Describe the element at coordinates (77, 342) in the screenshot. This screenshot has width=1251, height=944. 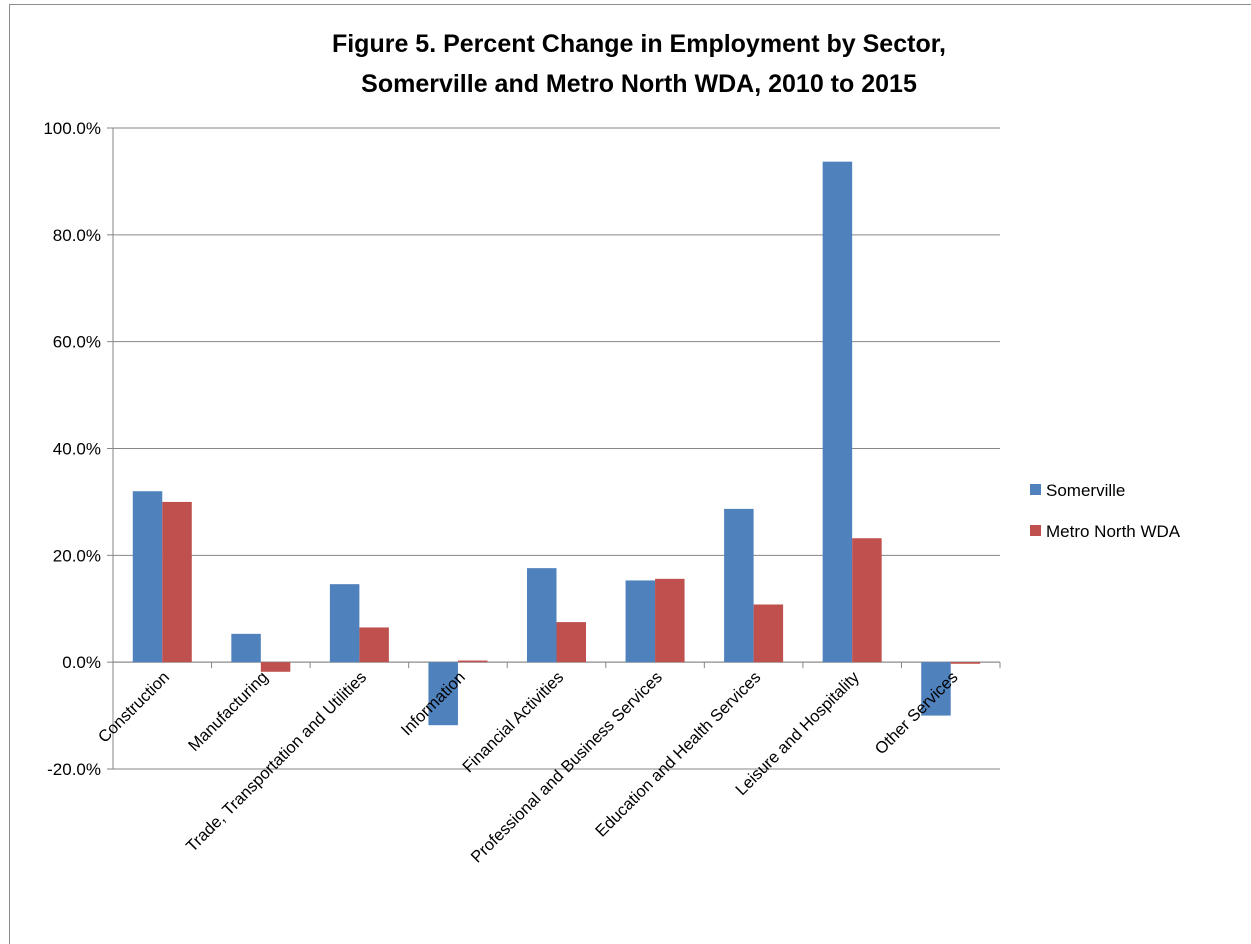
I see `y-tick-label: 60.0%` at that location.